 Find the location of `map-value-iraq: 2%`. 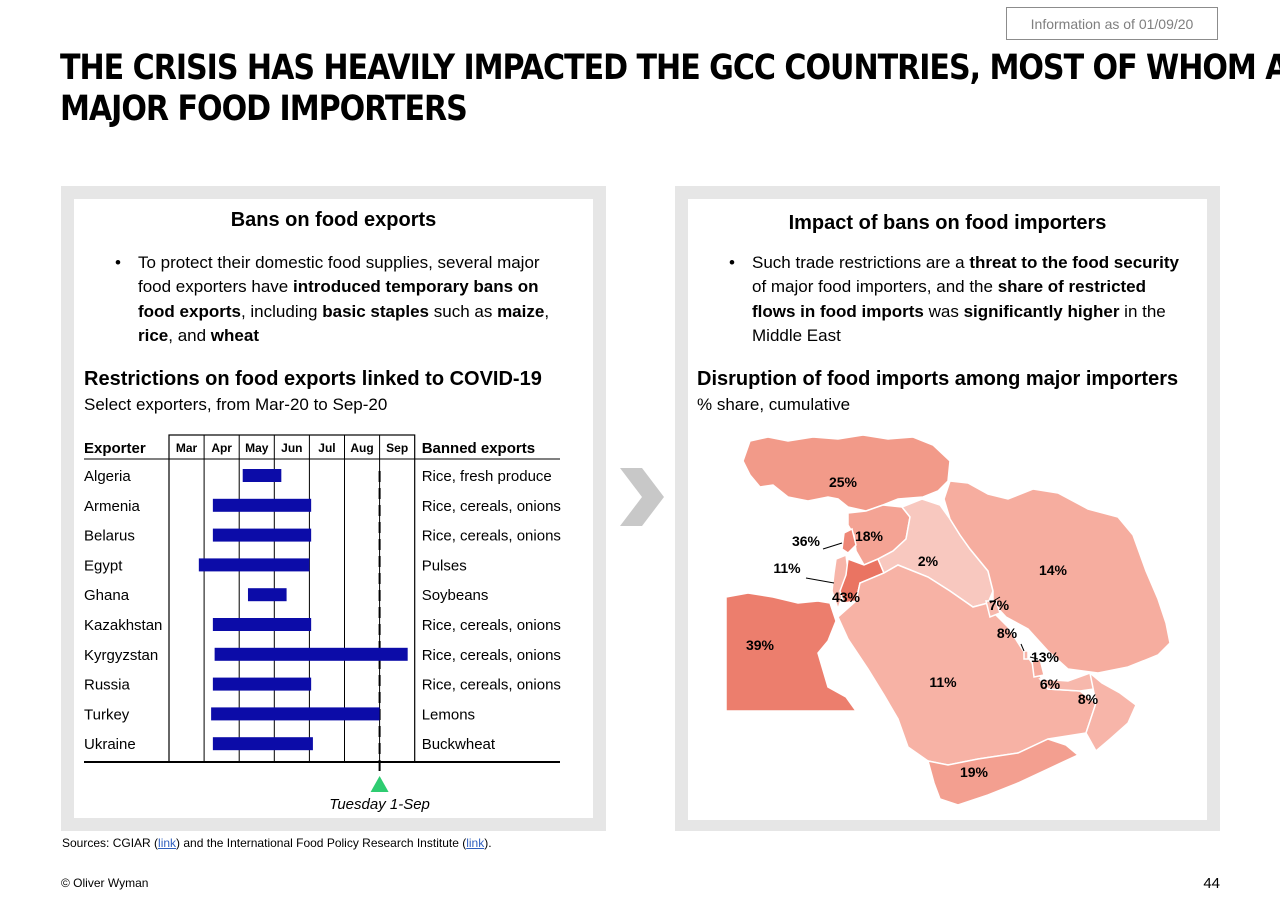

map-value-iraq: 2% is located at coordinates (928, 561).